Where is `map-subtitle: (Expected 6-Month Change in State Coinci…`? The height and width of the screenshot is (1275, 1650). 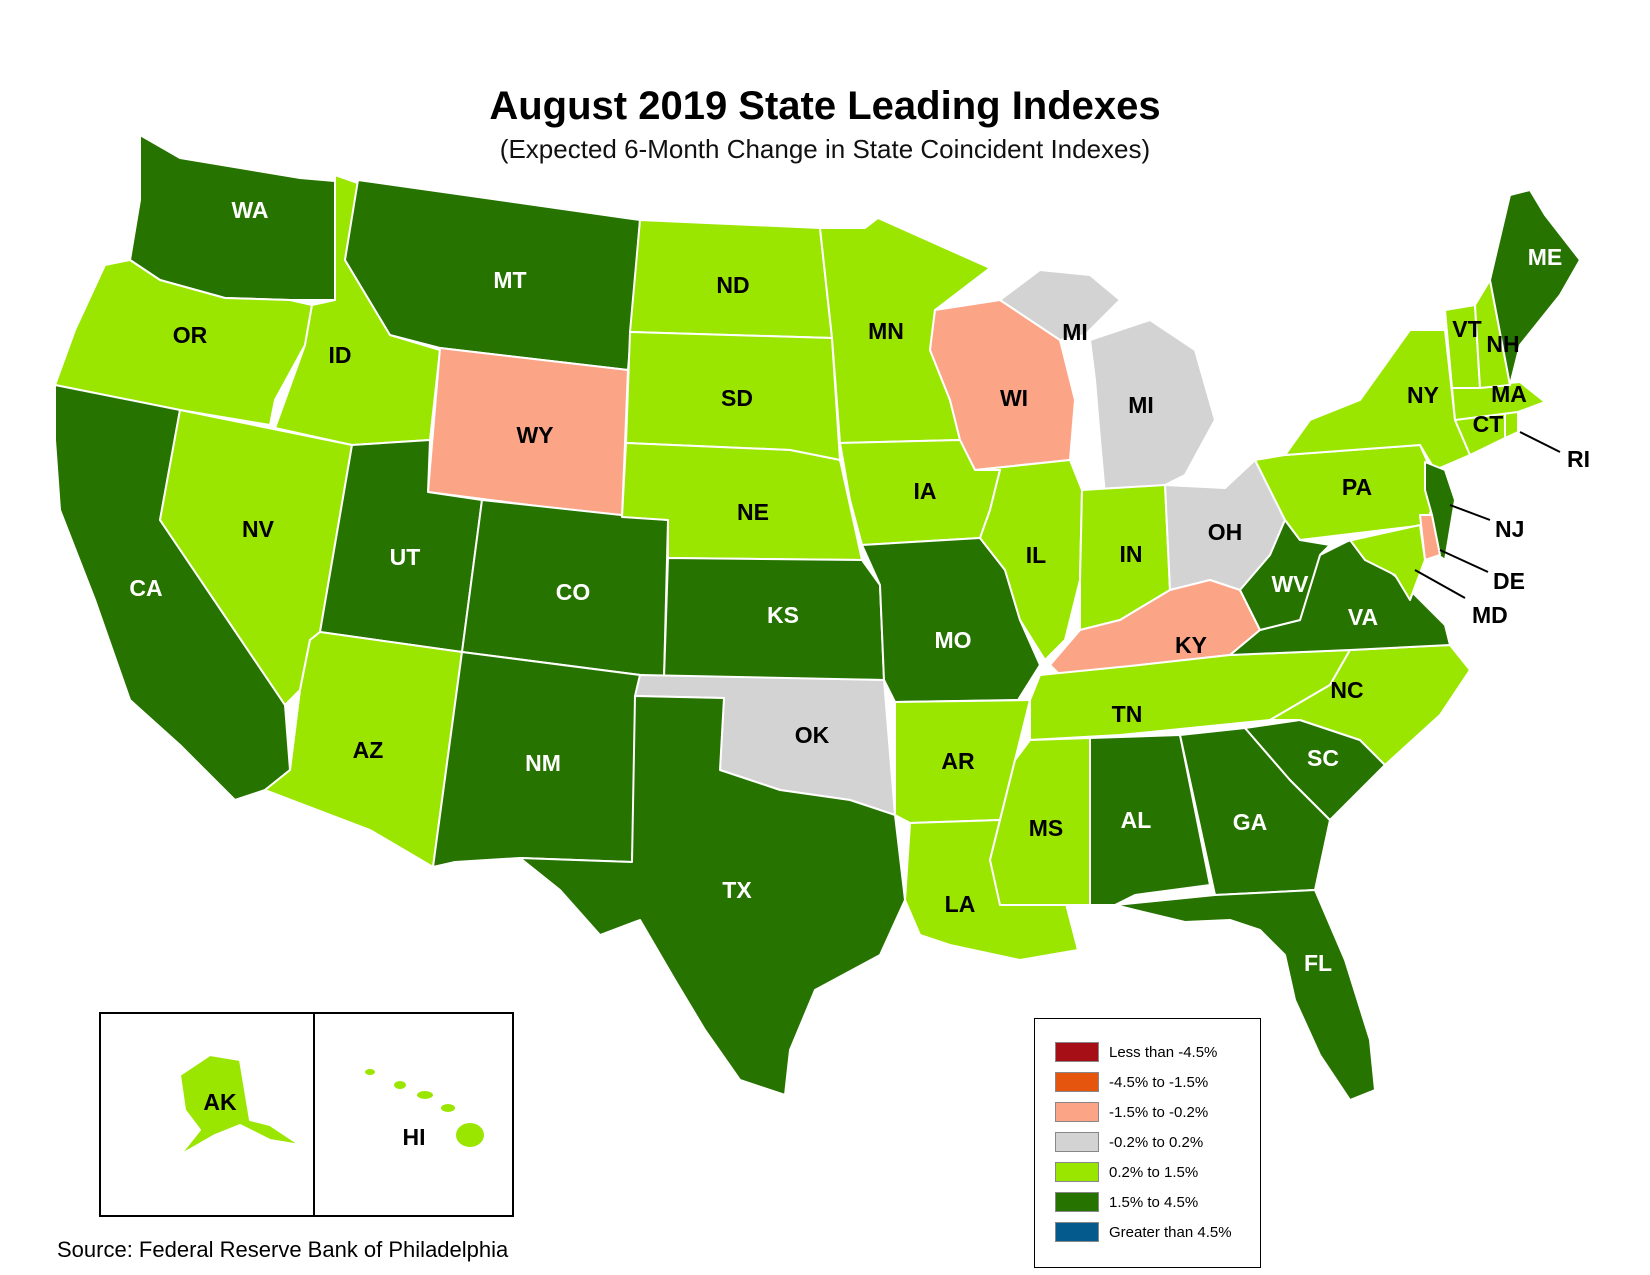 map-subtitle: (Expected 6-Month Change in State Coinci… is located at coordinates (825, 149).